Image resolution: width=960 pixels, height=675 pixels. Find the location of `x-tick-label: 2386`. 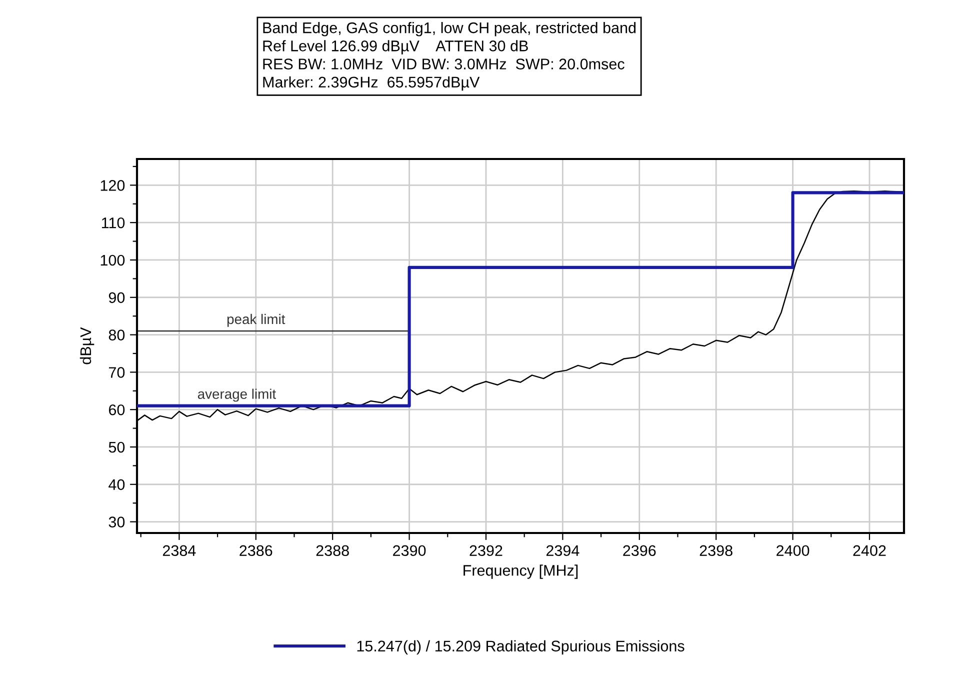

x-tick-label: 2386 is located at coordinates (256, 550).